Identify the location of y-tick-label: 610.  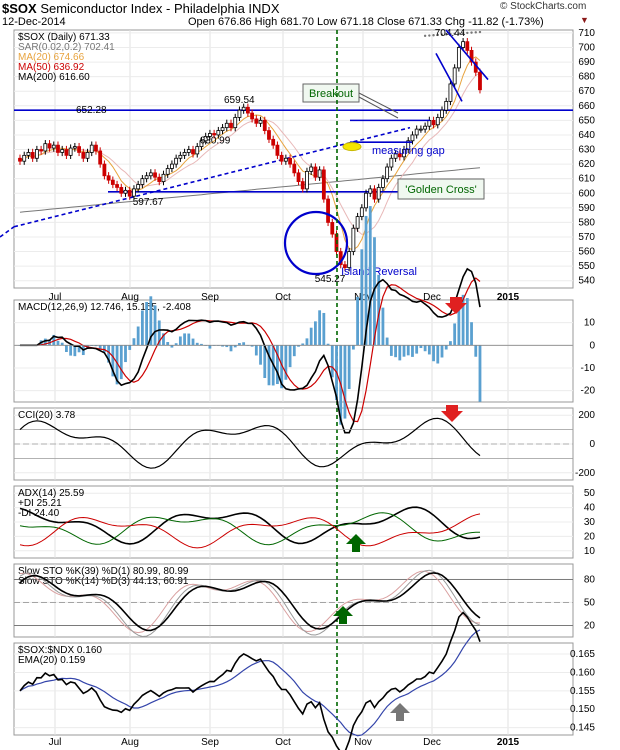
(586, 179).